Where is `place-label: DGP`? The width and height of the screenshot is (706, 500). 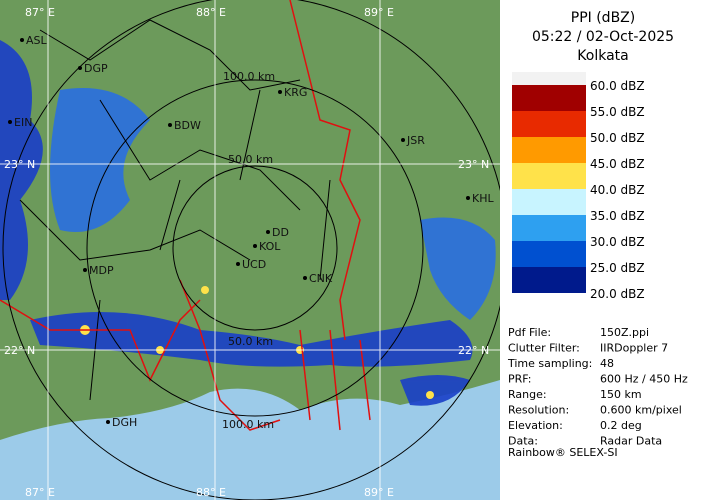 place-label: DGP is located at coordinates (96, 68).